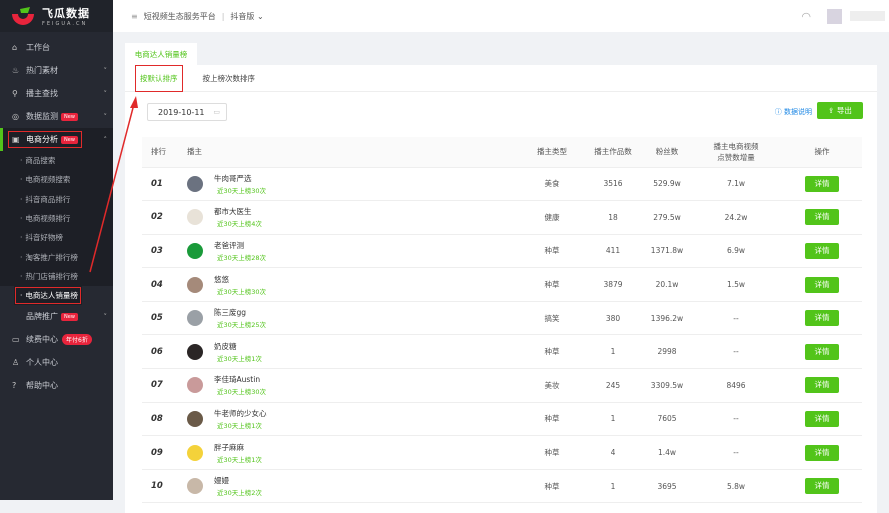 The width and height of the screenshot is (889, 513). Describe the element at coordinates (229, 245) in the screenshot. I see `host-name: 老爸评测` at that location.